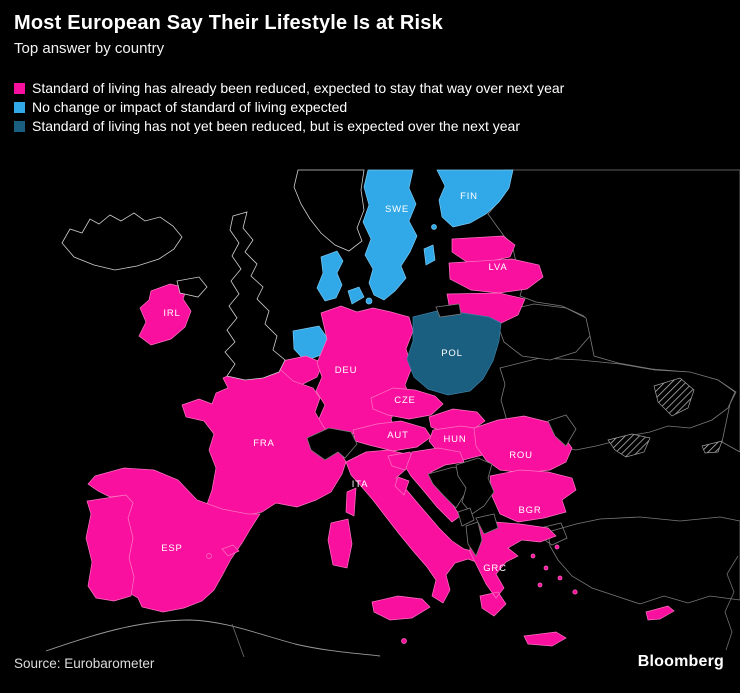 Image resolution: width=740 pixels, height=693 pixels. I want to click on country-label-hun: HUN, so click(455, 439).